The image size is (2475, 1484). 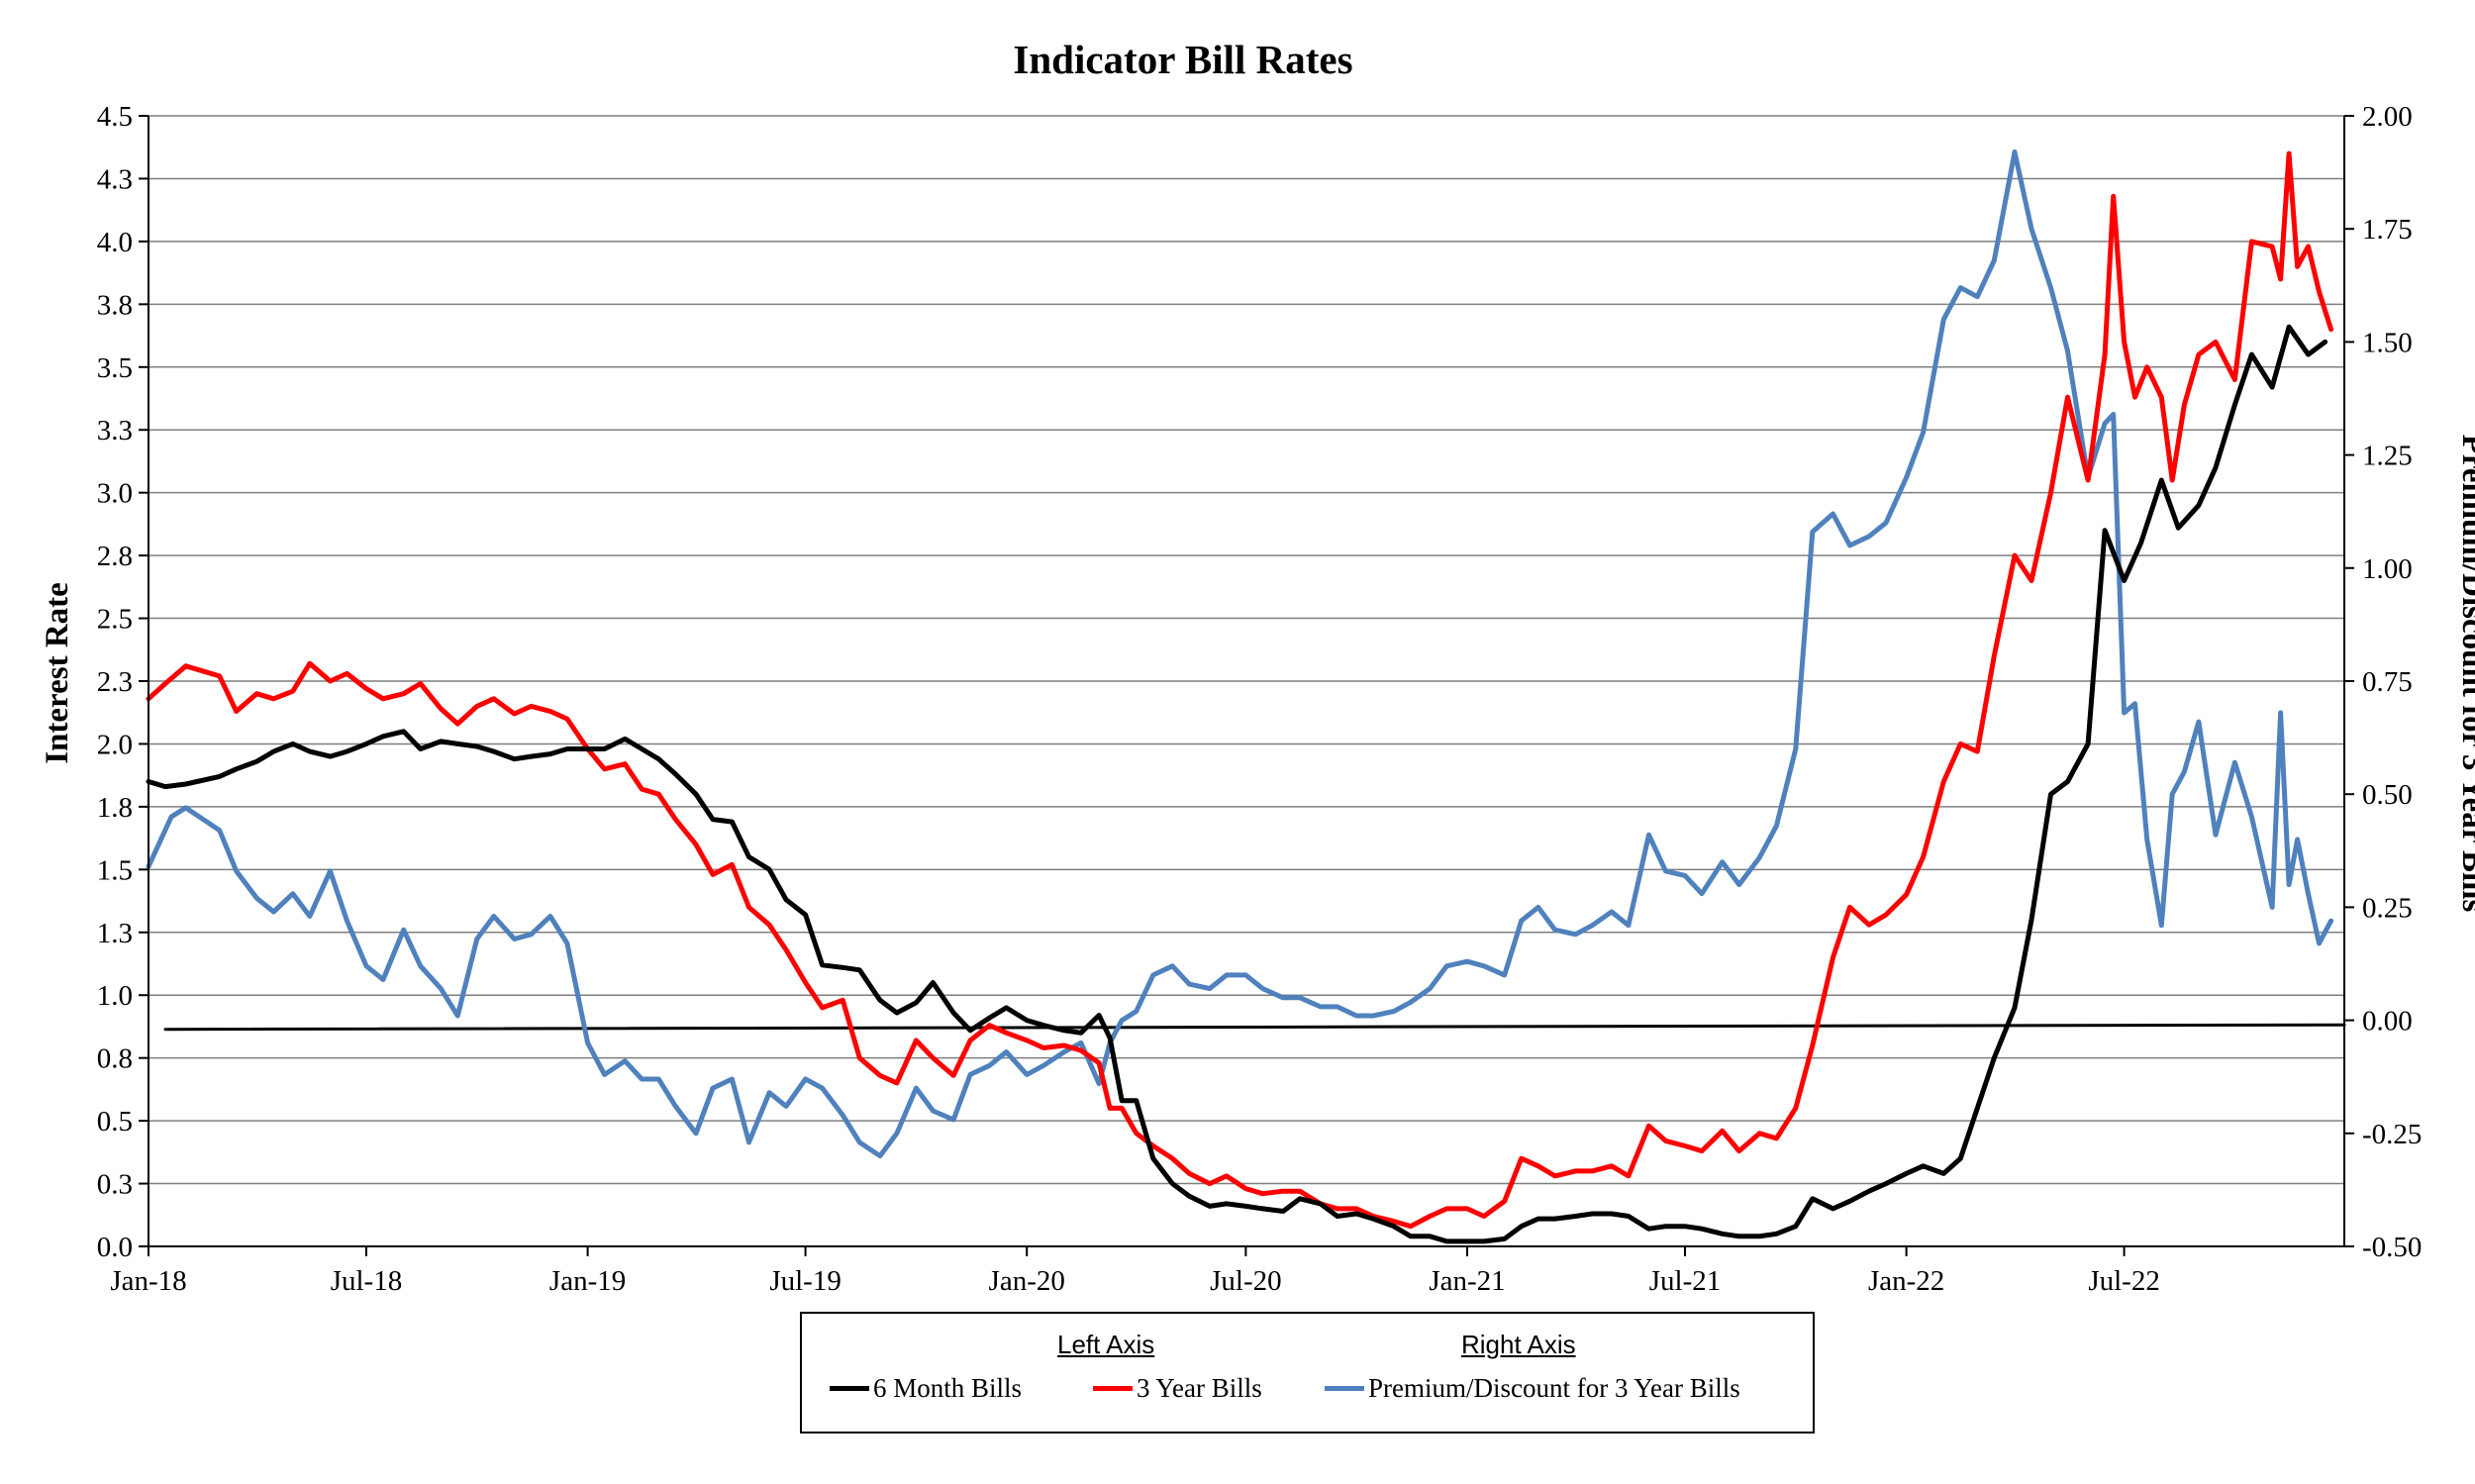 What do you see at coordinates (948, 1388) in the screenshot?
I see `legend-label-6-month: 6 Month Bills` at bounding box center [948, 1388].